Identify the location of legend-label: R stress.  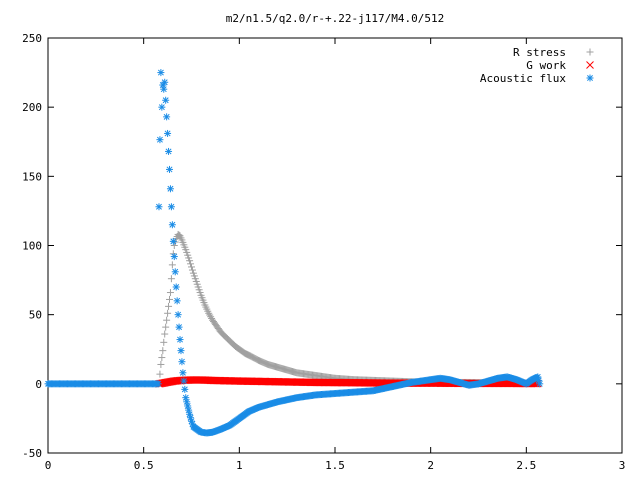
(539, 52).